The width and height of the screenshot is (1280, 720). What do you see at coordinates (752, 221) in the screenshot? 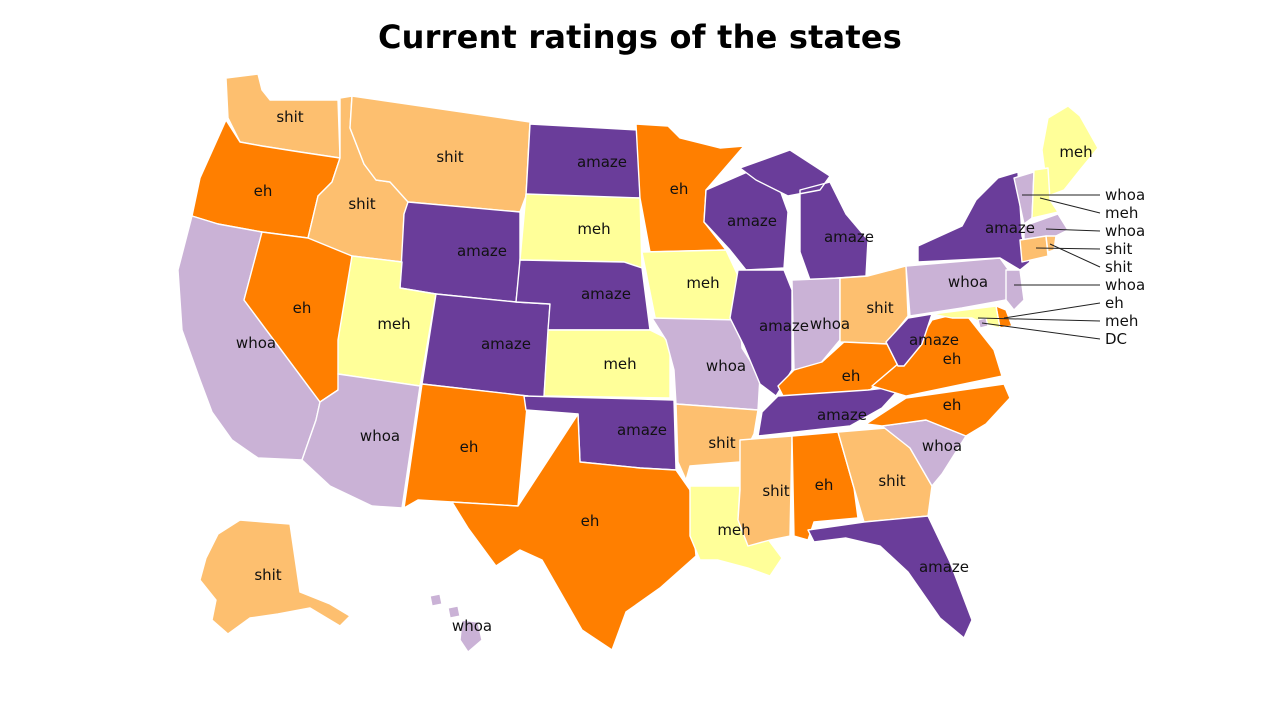
I see `state-label-wi: amaze` at bounding box center [752, 221].